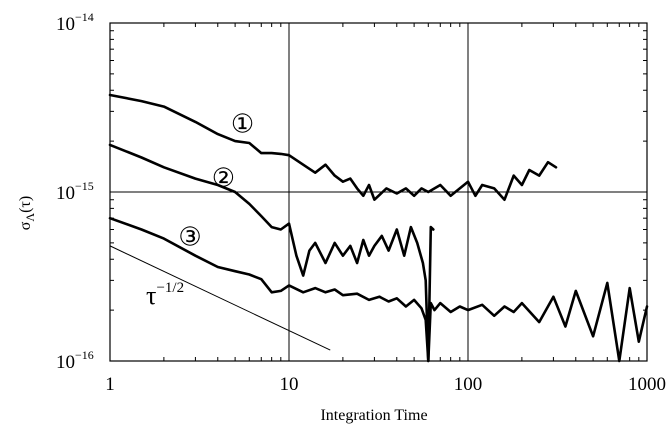 The image size is (670, 431). I want to click on reference-slope-label-exp: −1/2, so click(170, 288).